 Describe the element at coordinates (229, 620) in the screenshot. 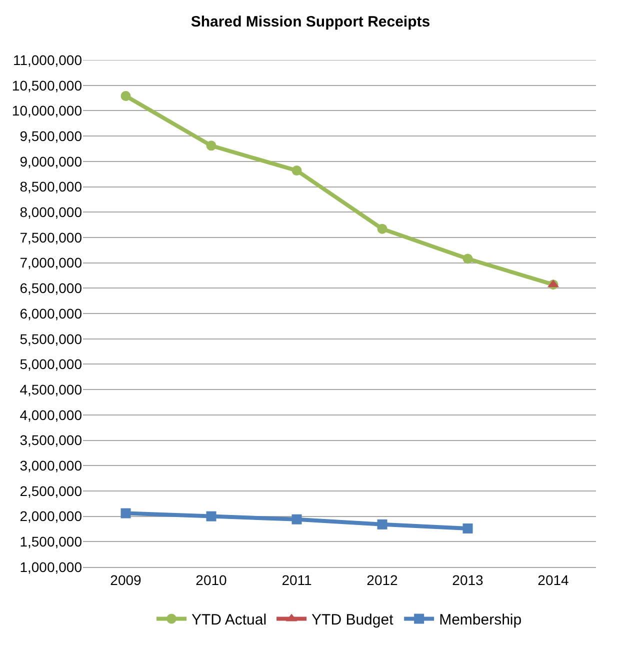

I see `legend-label: YTD Actual` at that location.